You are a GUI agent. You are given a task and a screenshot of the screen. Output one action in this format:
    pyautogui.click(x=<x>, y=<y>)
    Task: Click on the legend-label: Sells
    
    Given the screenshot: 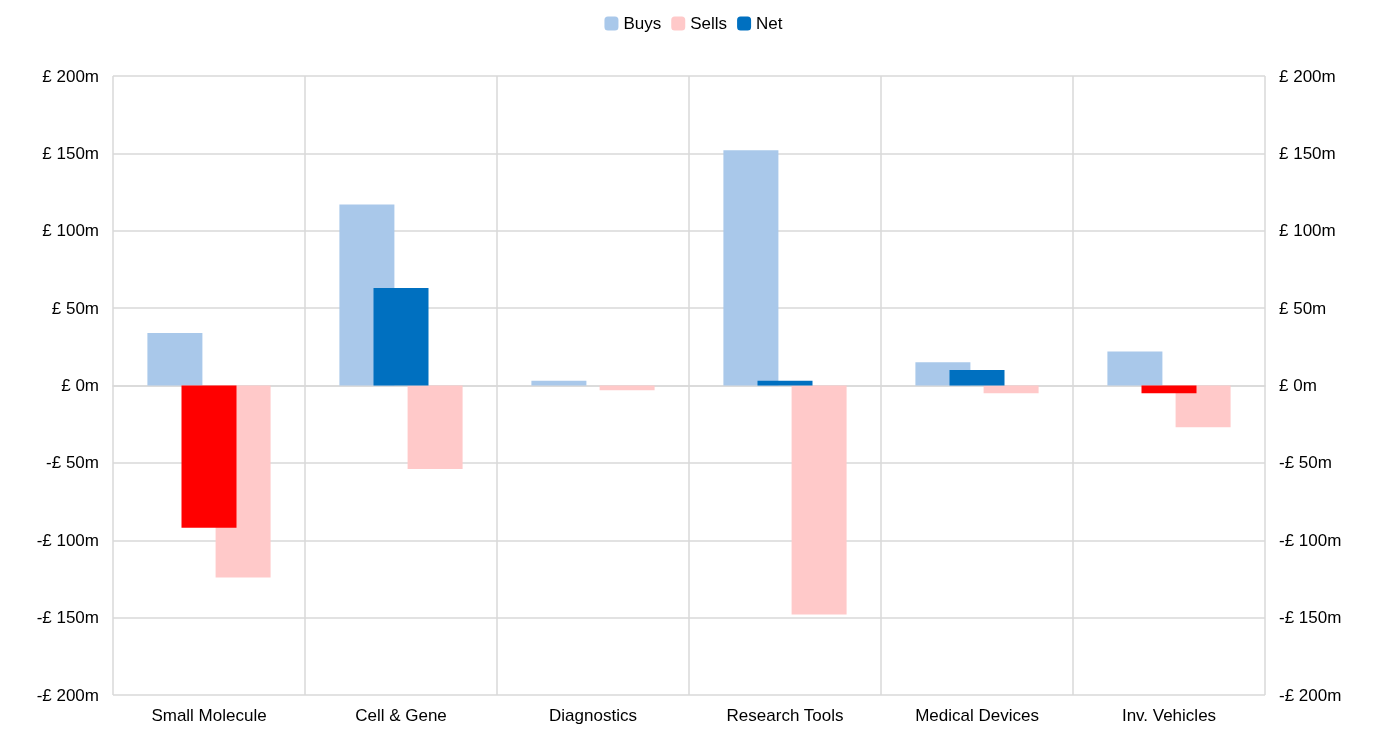 What is the action you would take?
    pyautogui.click(x=709, y=23)
    